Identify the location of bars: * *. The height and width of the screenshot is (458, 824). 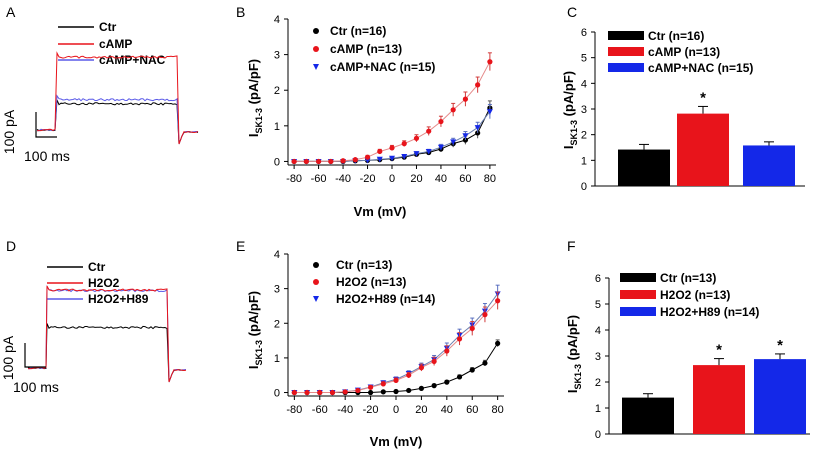
(714, 385).